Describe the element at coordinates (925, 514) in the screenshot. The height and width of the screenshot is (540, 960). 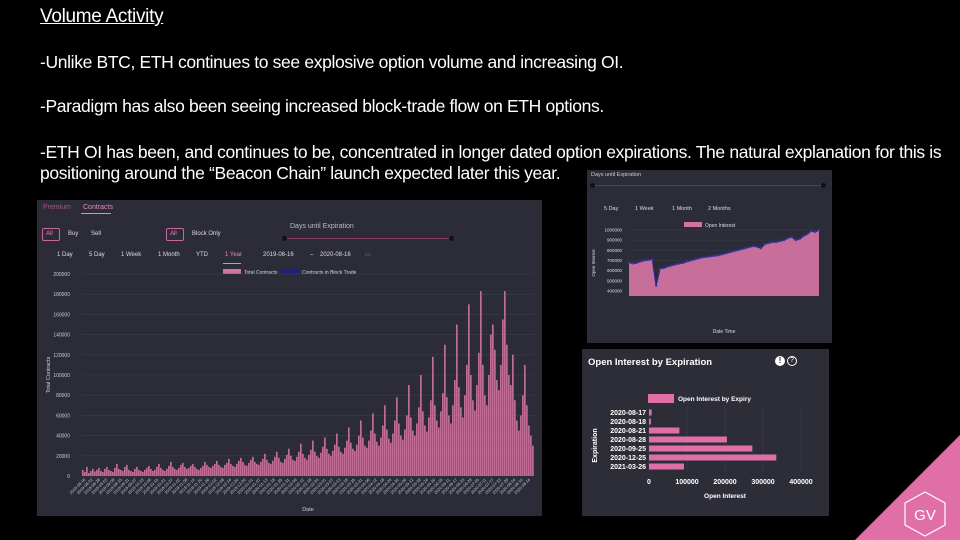
I see `brand-hexagon` at that location.